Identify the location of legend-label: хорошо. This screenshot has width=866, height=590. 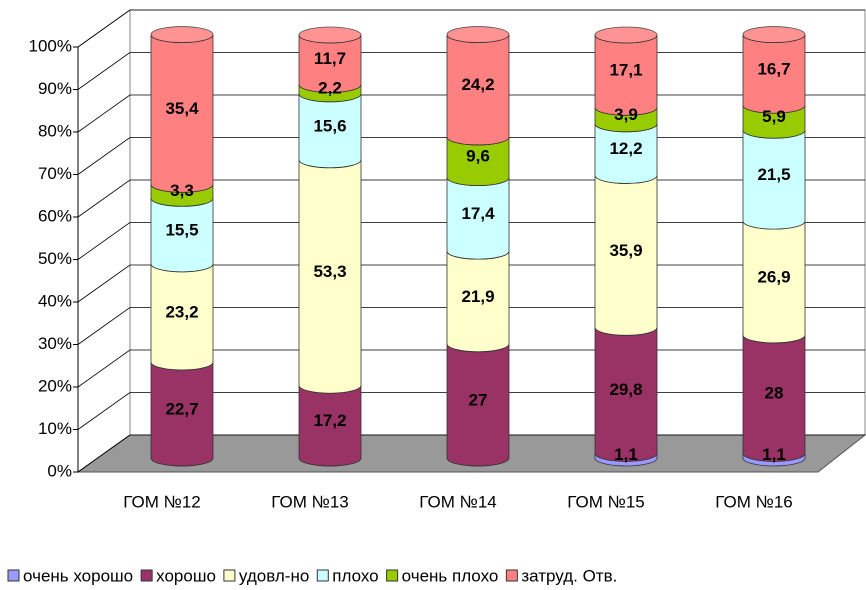
(186, 575).